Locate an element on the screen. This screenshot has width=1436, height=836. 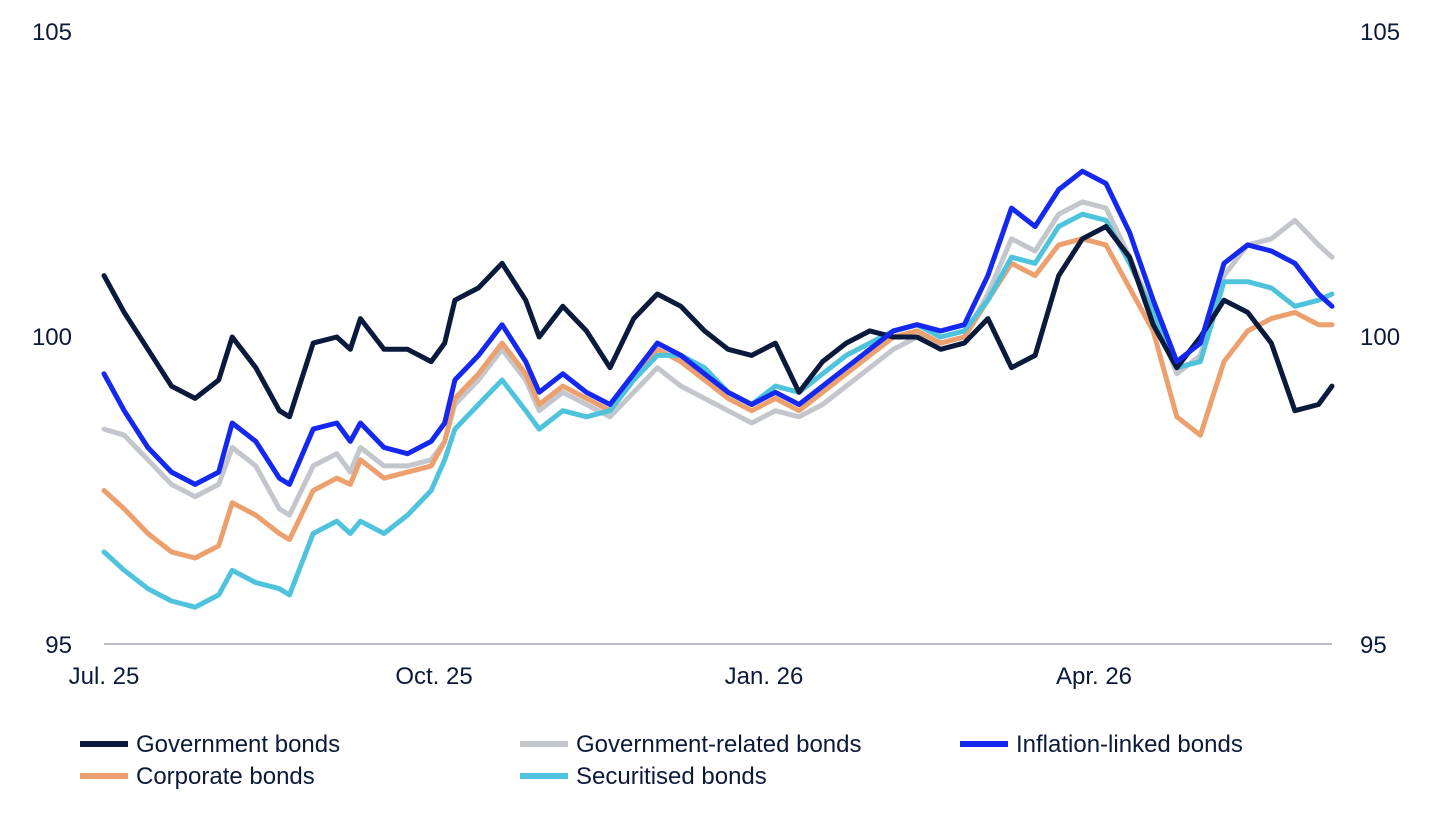
legend-item-inflation-linked-bonds: Inflation-linked bonds is located at coordinates (1101, 744).